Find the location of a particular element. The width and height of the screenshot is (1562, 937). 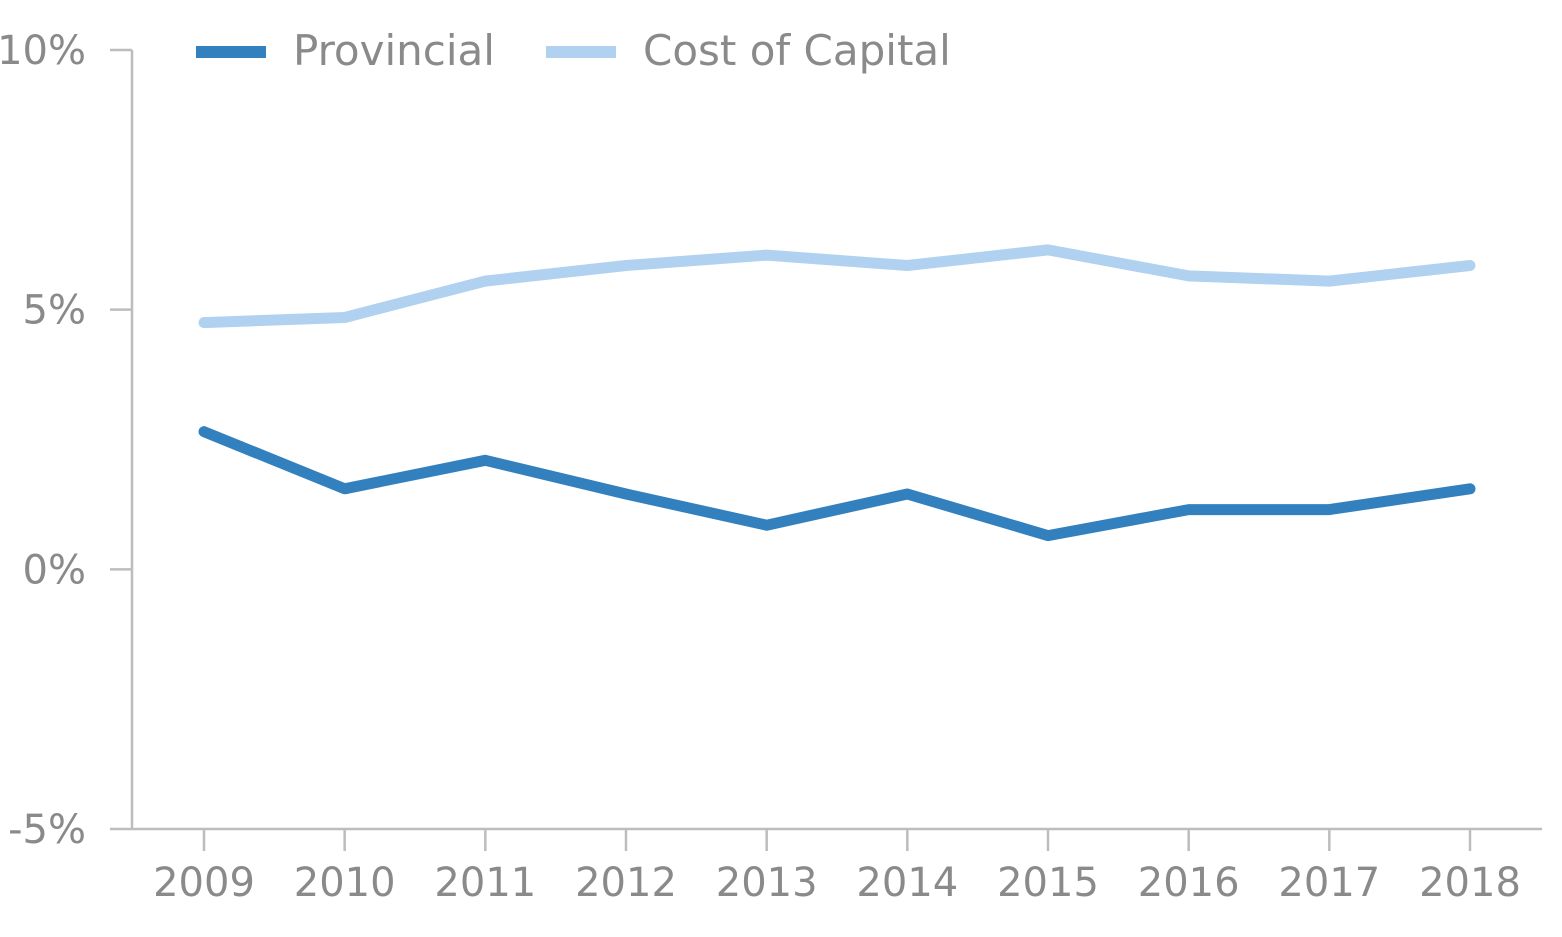

x-axis: 2009 2010 2011 2012 2013 2014 2015 2016 2017 2018 is located at coordinates (837, 866).